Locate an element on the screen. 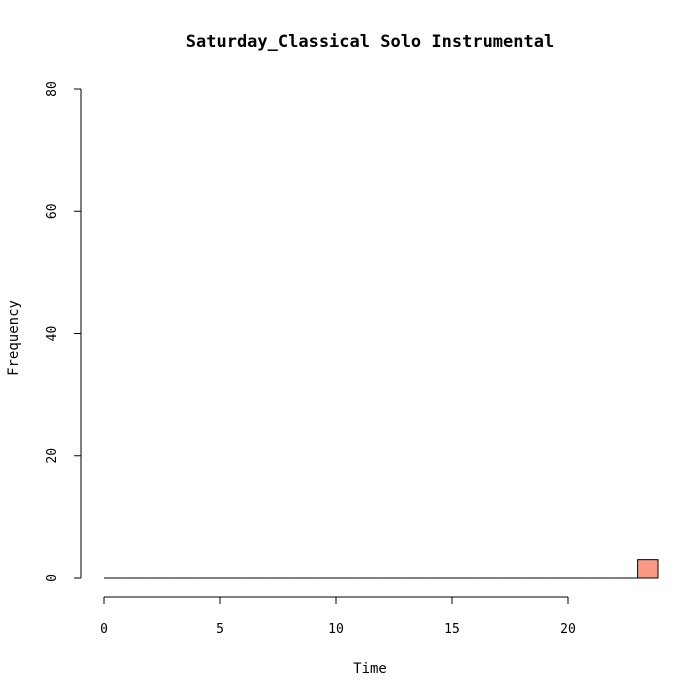  x-tick-label: 20 is located at coordinates (568, 629).